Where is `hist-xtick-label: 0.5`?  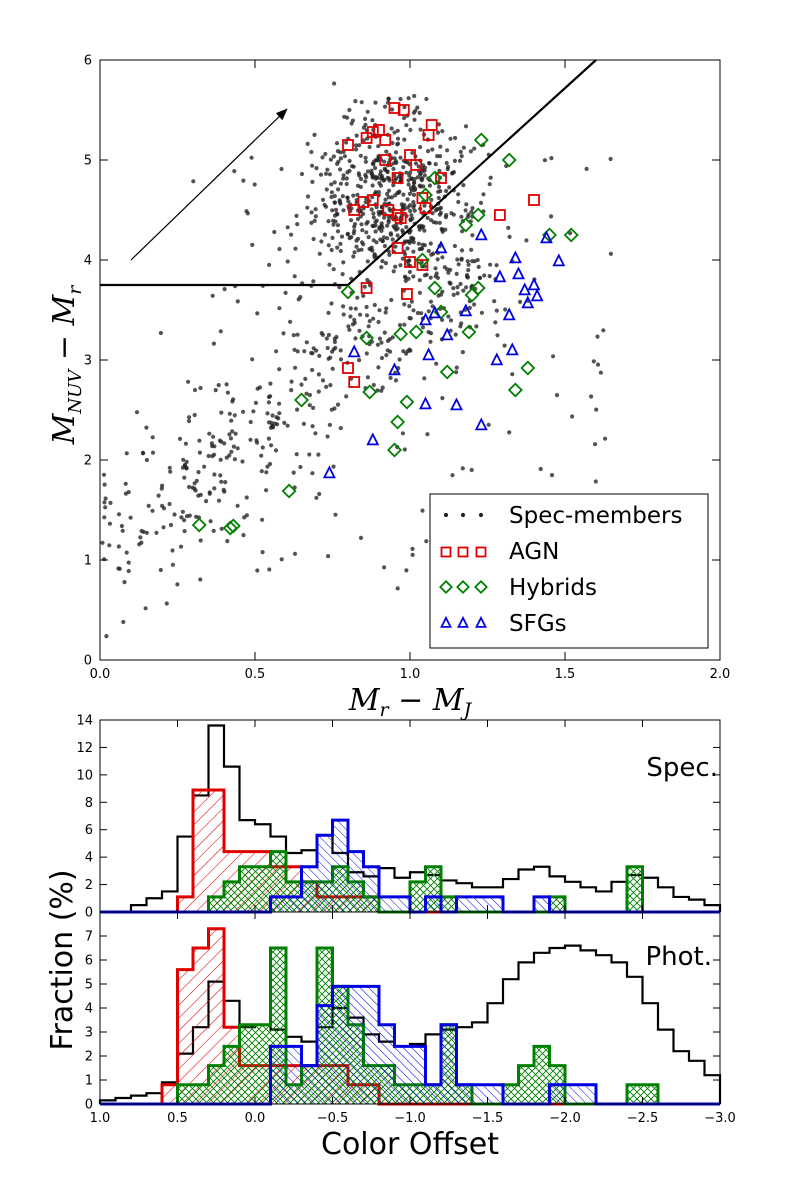 hist-xtick-label: 0.5 is located at coordinates (177, 1118).